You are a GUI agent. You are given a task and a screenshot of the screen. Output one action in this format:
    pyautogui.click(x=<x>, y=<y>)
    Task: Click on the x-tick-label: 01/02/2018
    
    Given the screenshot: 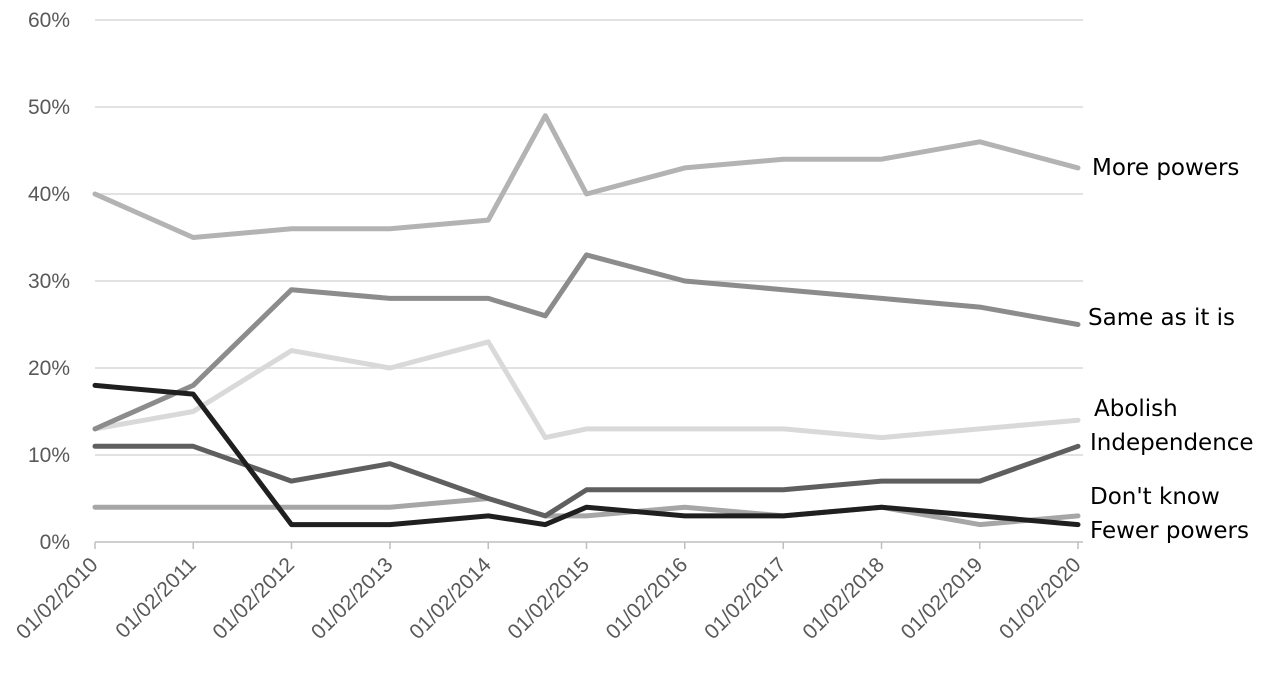 What is the action you would take?
    pyautogui.click(x=843, y=598)
    